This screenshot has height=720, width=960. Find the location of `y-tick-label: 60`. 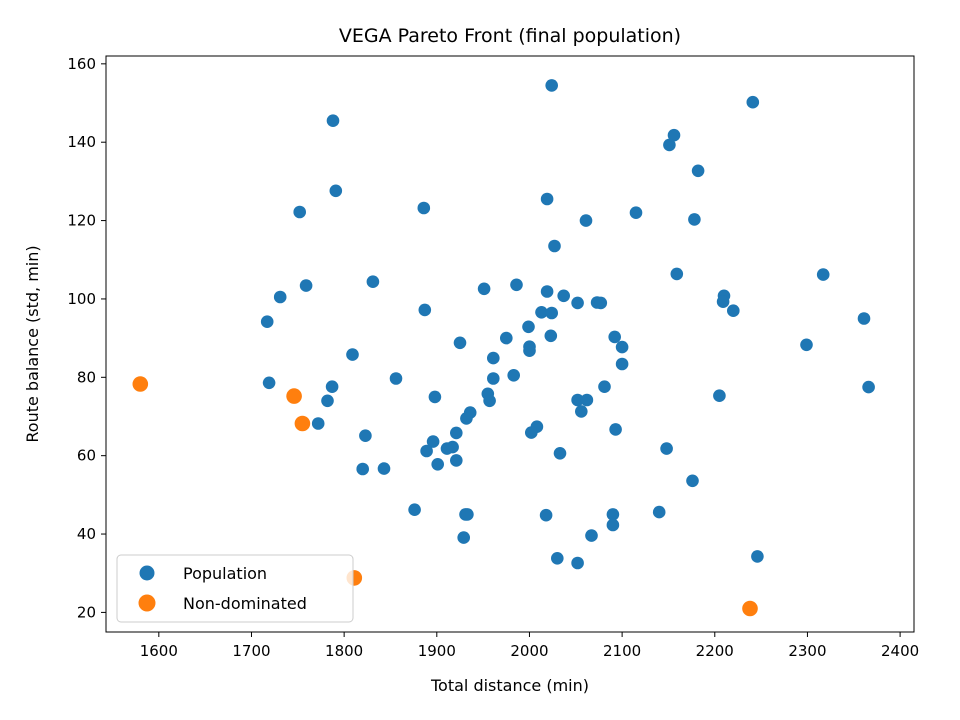

y-tick-label: 60 is located at coordinates (86, 456).